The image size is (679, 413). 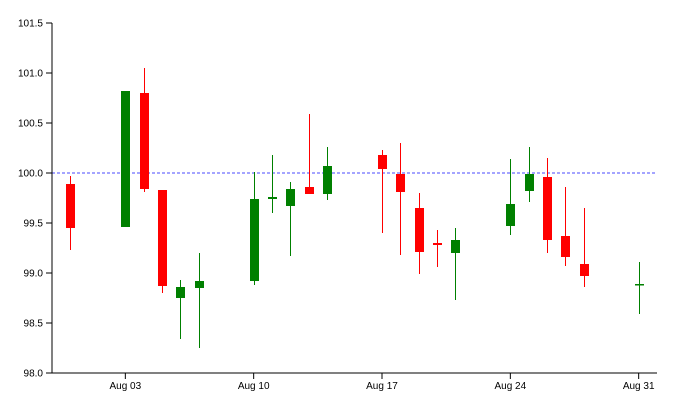 What do you see at coordinates (30, 24) in the screenshot?
I see `y-tick-label: 101.5` at bounding box center [30, 24].